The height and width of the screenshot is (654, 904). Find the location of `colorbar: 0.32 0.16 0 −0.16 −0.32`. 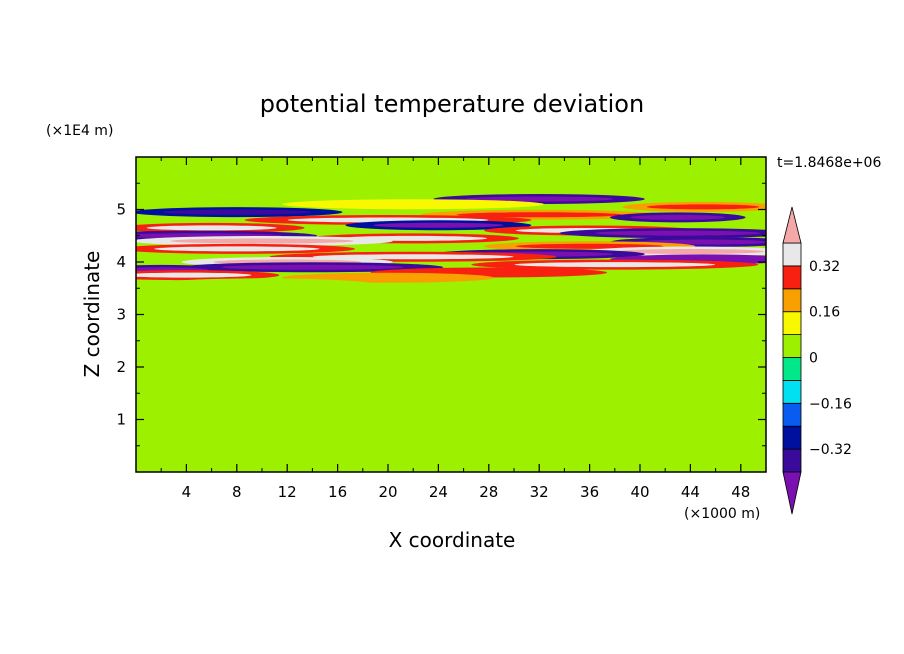

colorbar: 0.32 0.16 0 −0.16 −0.32 is located at coordinates (817, 360).